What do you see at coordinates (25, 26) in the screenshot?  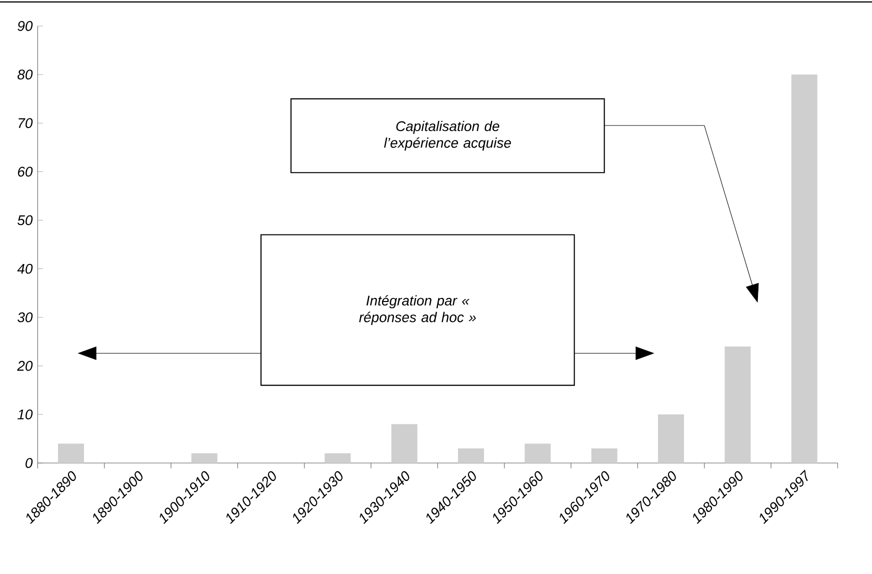 I see `y-tick-label: 90` at bounding box center [25, 26].